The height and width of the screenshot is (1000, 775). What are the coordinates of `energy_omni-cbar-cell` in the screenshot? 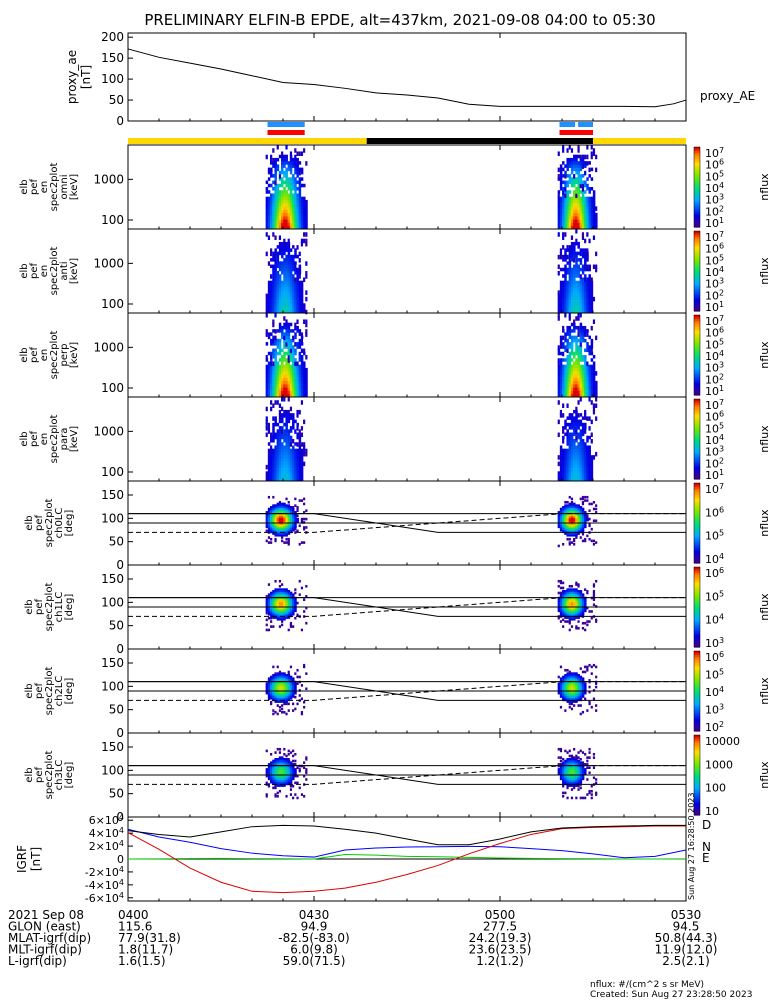 It's located at (697, 186).